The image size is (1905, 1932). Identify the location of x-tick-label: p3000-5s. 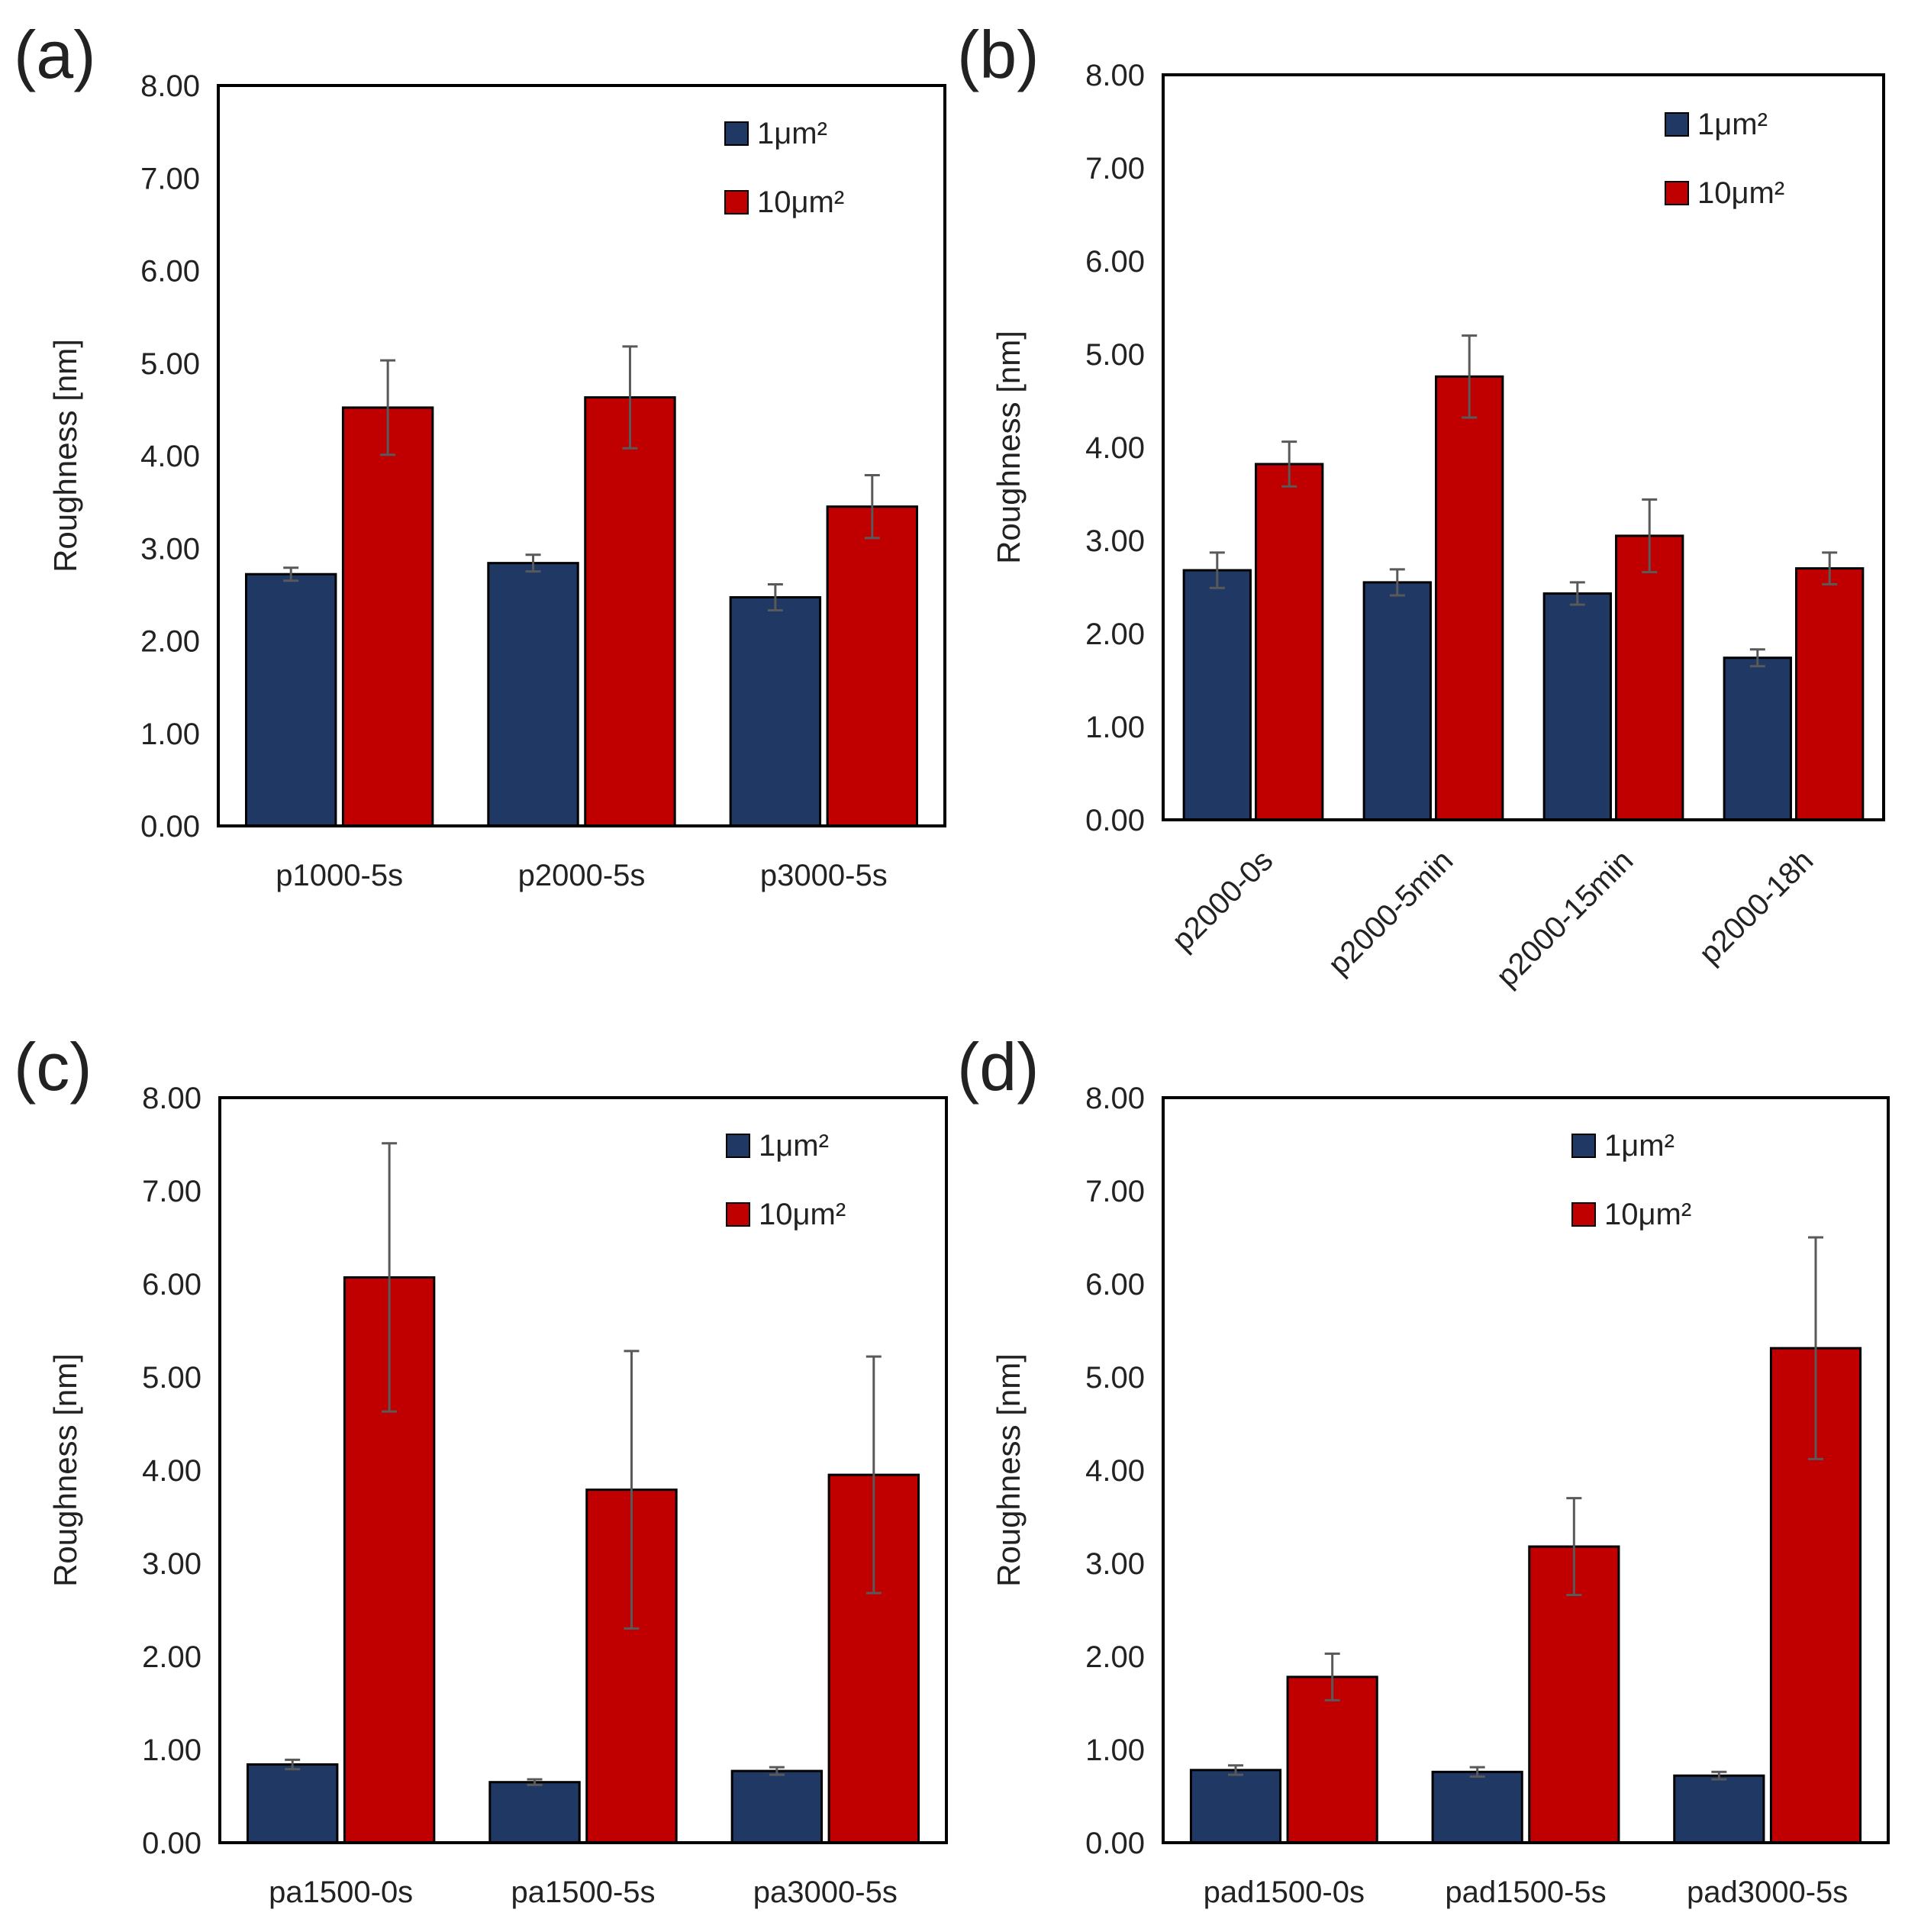
(824, 875).